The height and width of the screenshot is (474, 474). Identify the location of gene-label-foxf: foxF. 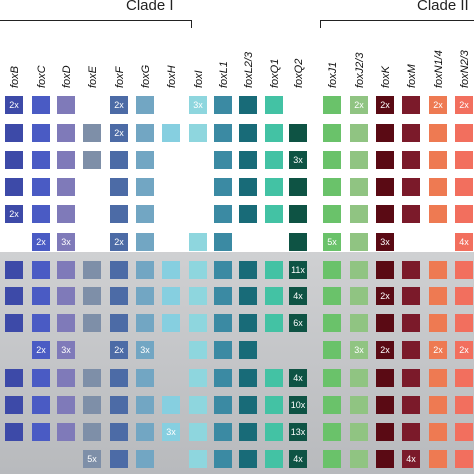
(120, 77).